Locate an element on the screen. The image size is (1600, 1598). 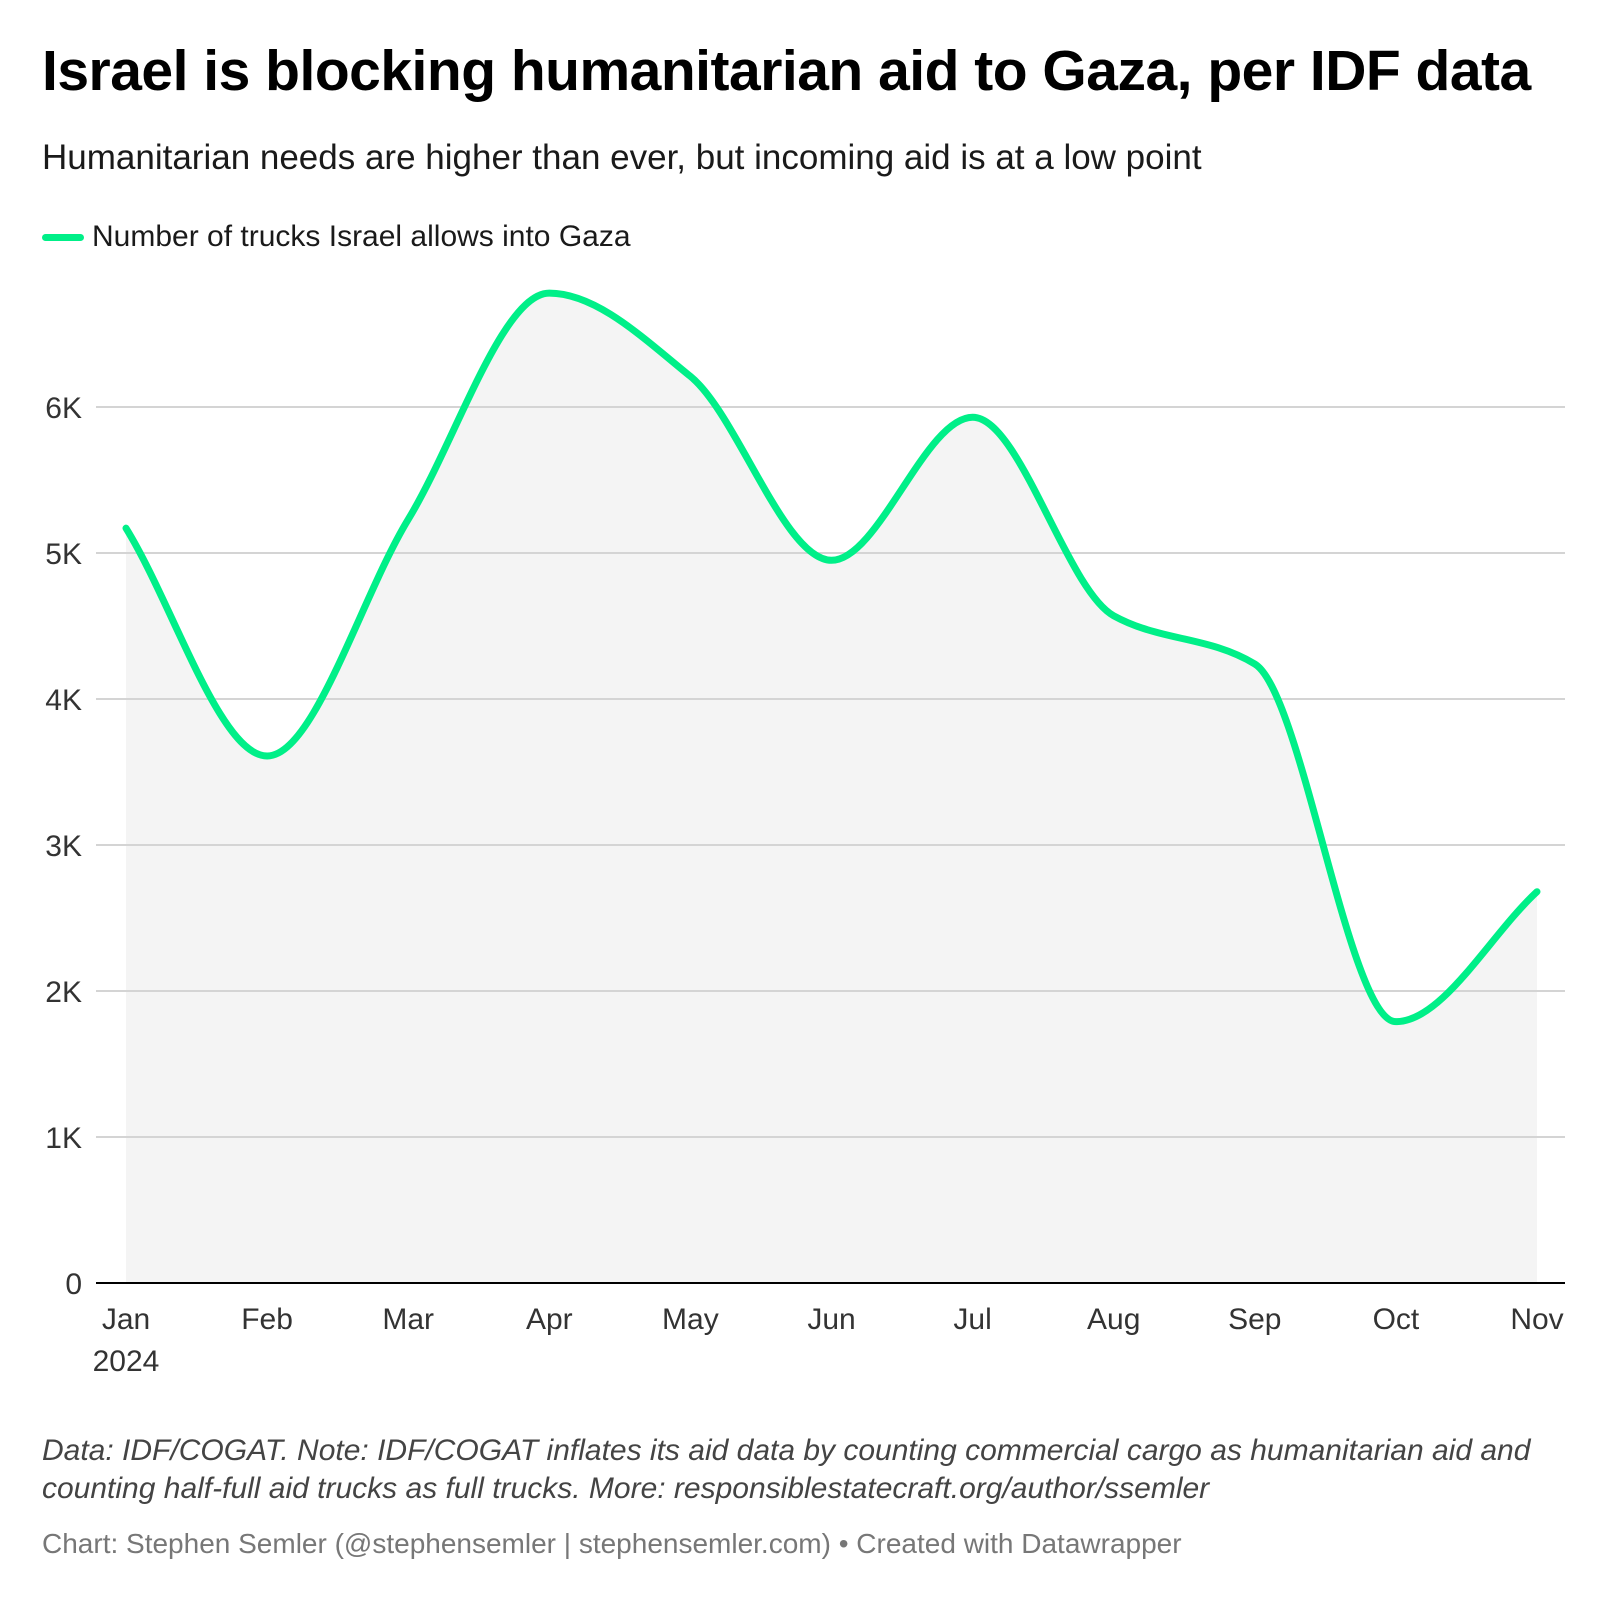
y-tick-label: 3K is located at coordinates (63, 846).